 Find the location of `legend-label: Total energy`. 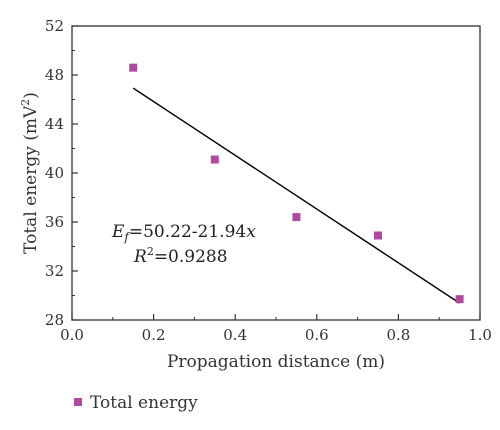

legend-label: Total energy is located at coordinates (144, 403).